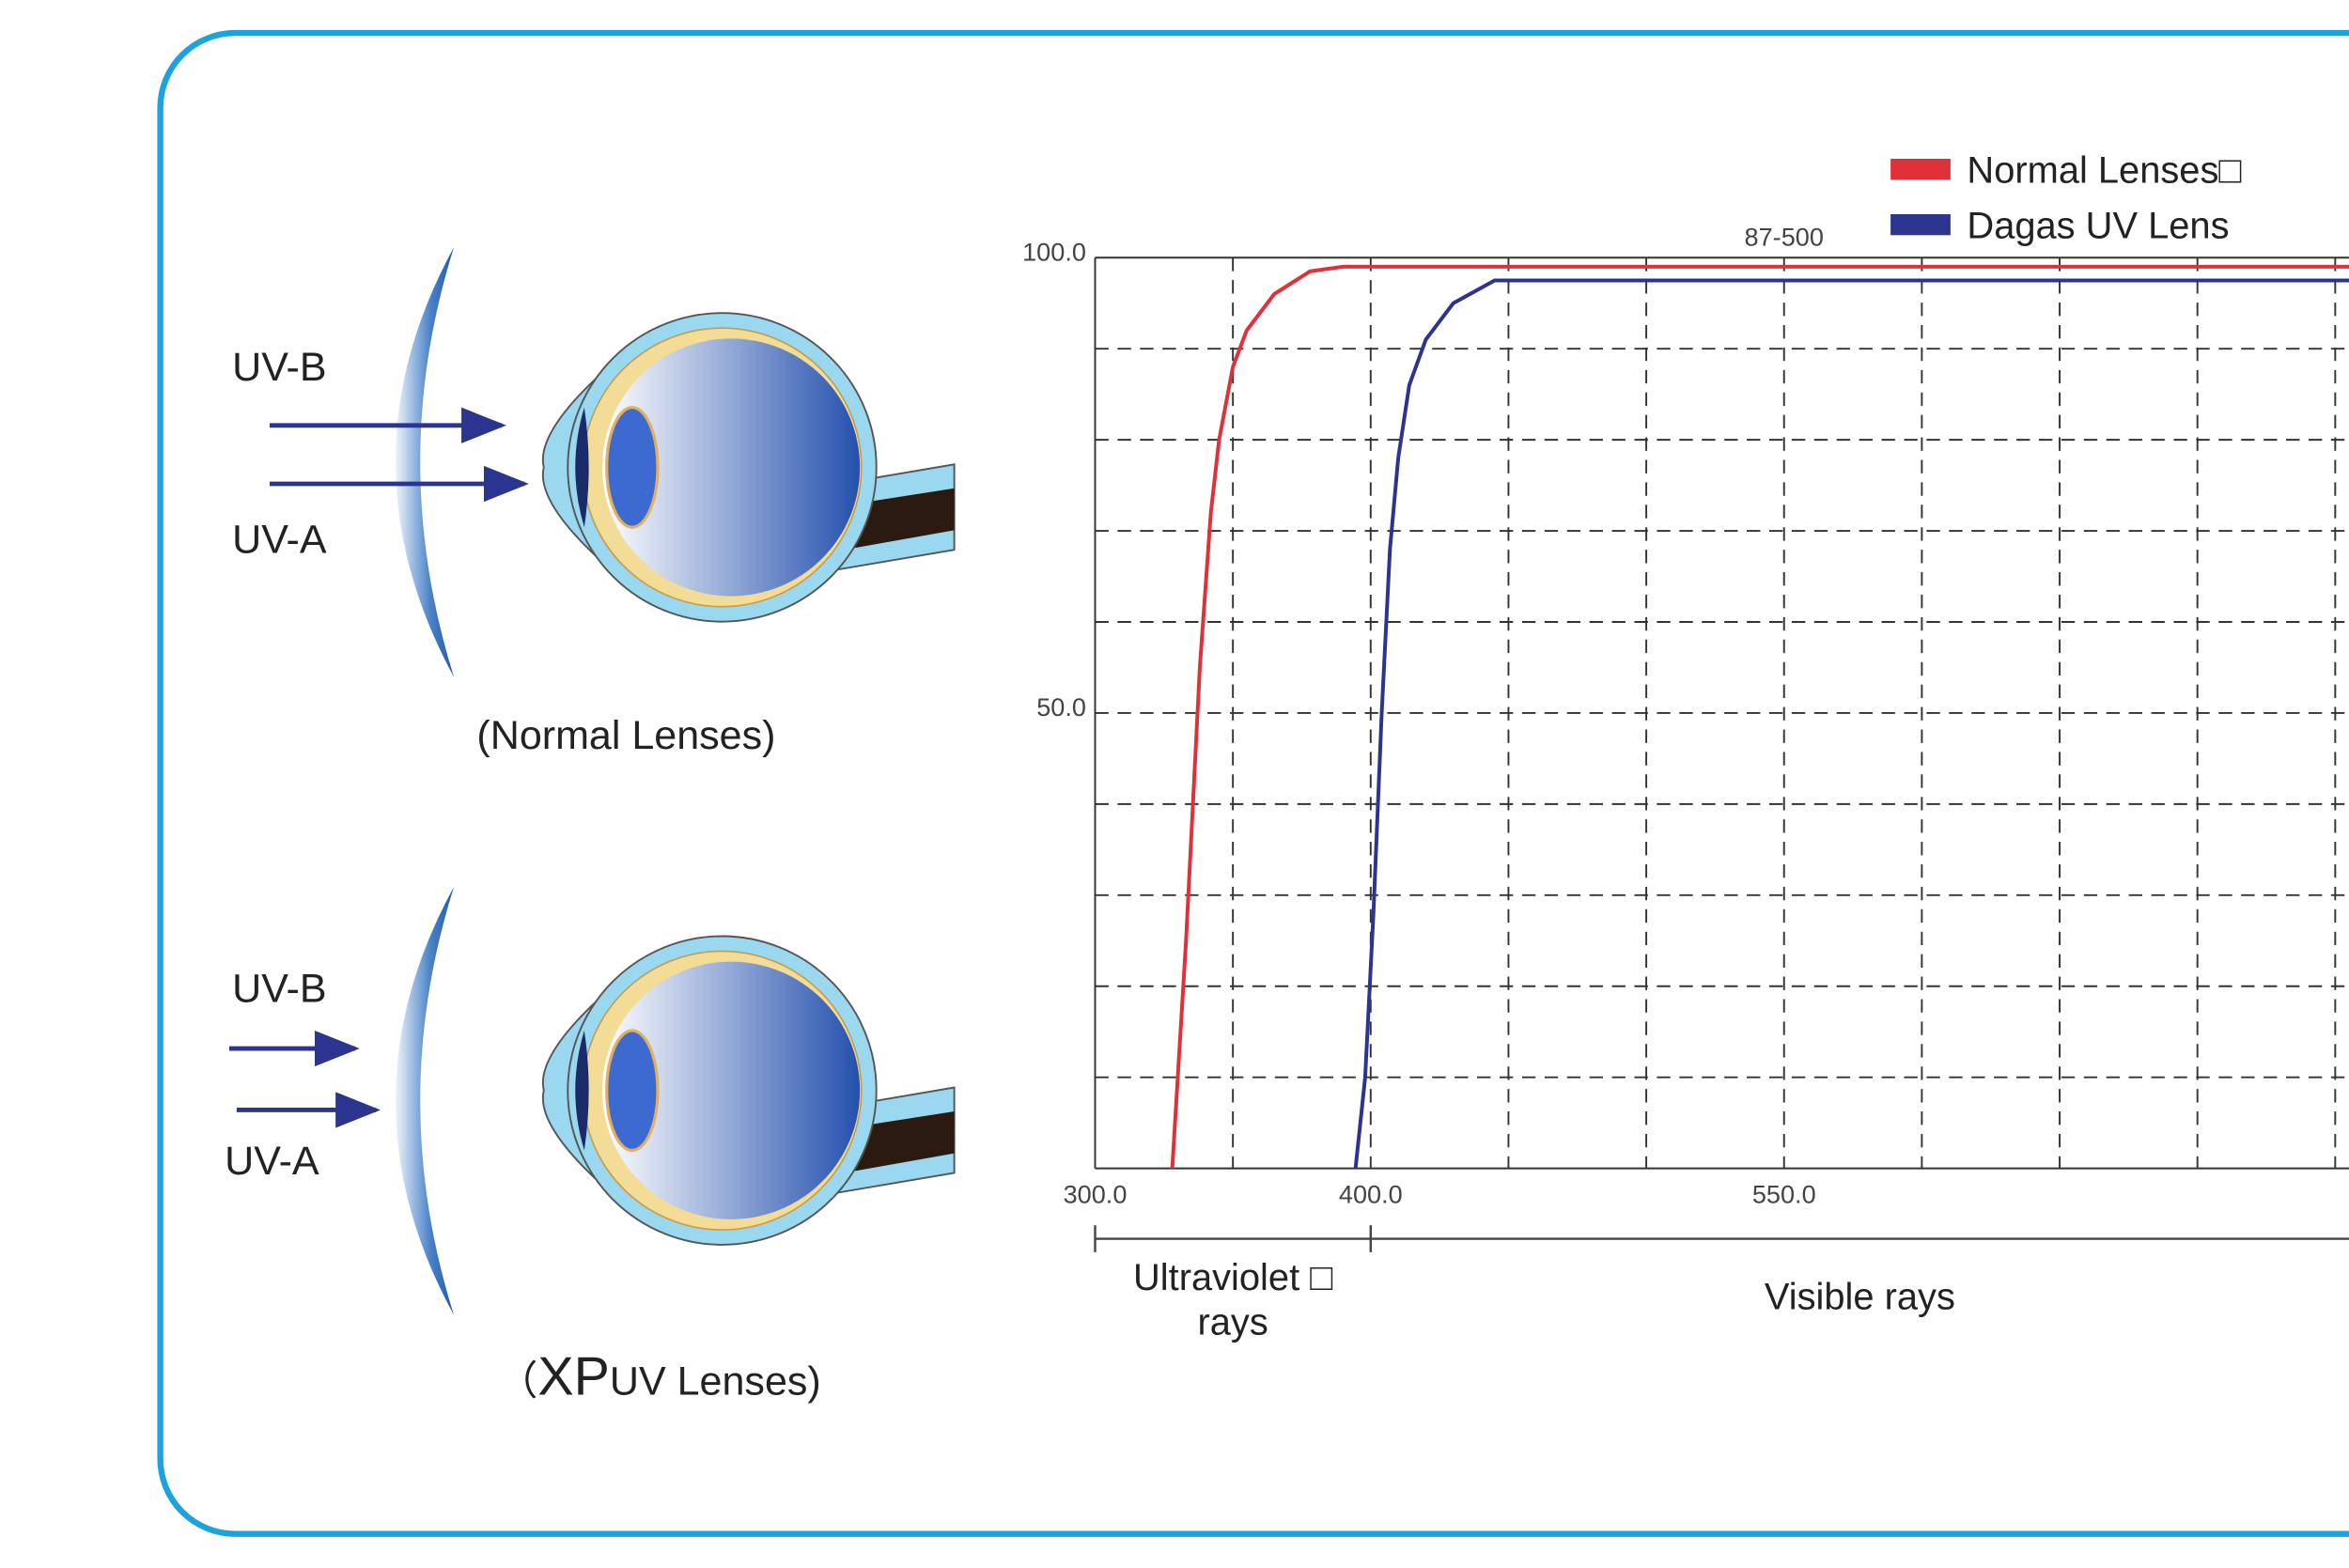 The height and width of the screenshot is (1568, 2349). I want to click on legend-label: Normal Lenses□, so click(2104, 171).